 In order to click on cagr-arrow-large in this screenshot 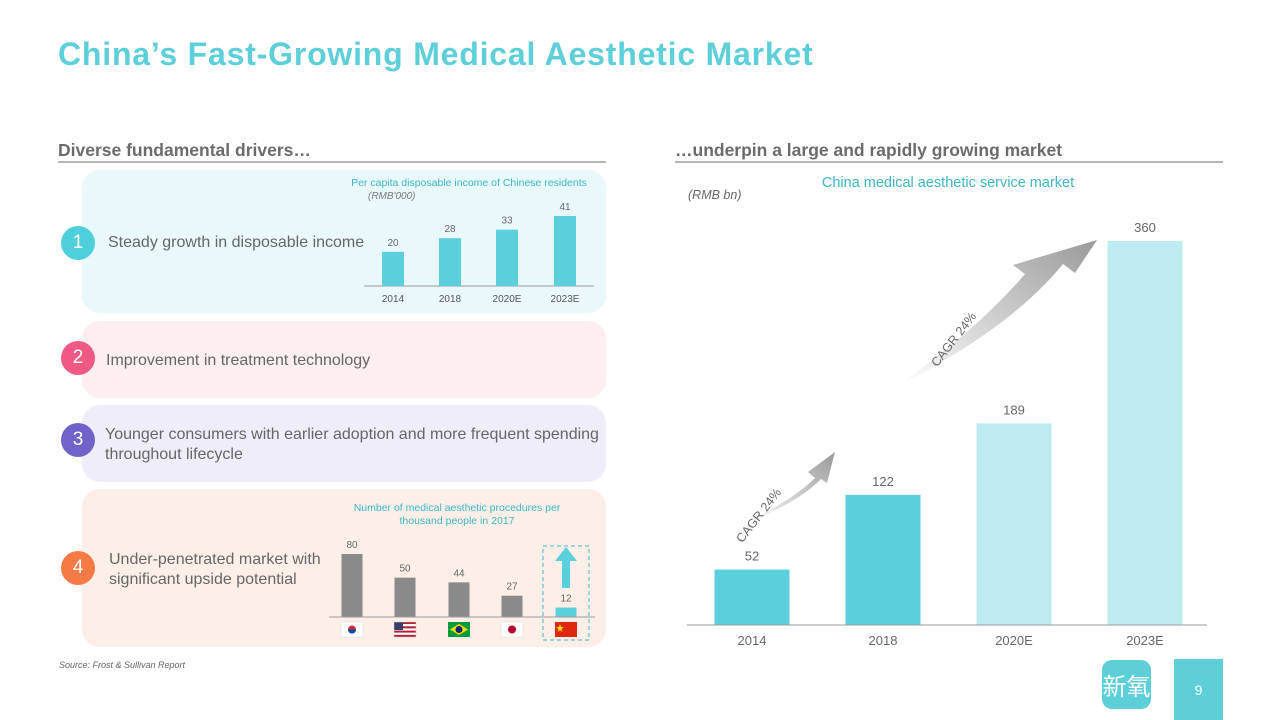, I will do `click(997, 313)`.